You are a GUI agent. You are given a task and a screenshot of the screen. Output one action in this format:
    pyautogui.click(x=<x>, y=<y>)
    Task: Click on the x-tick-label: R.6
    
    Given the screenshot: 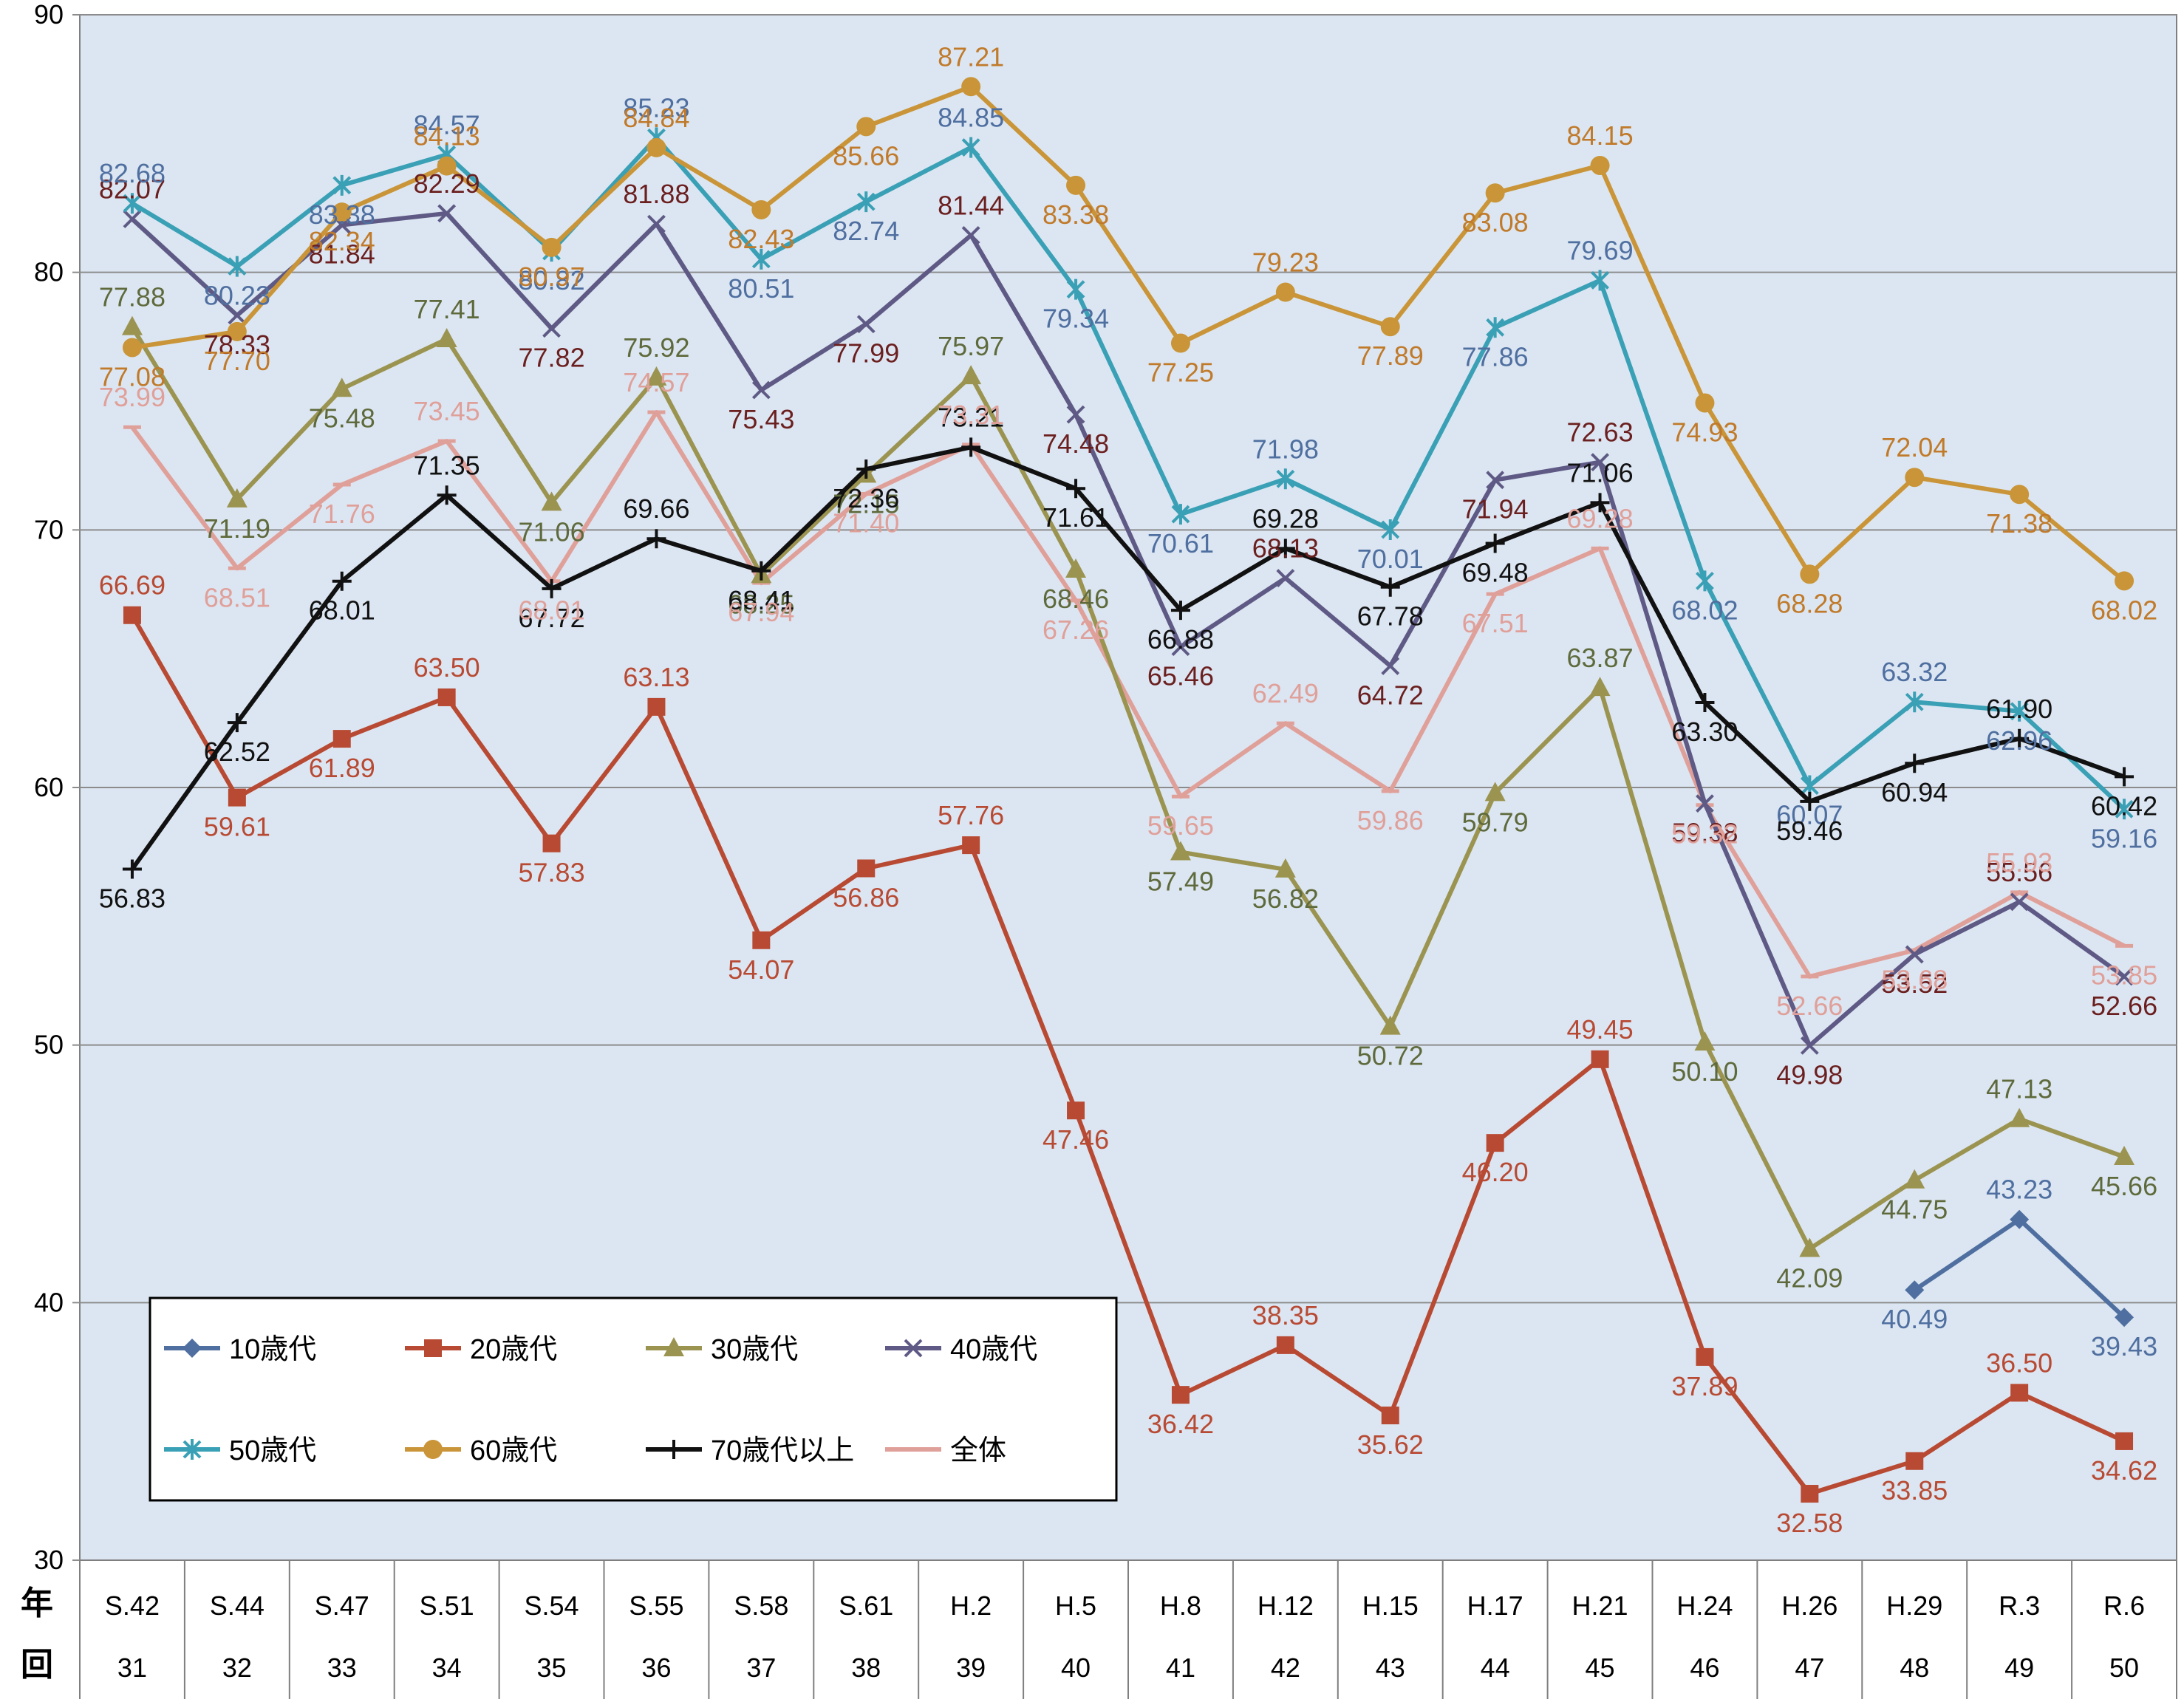 What is the action you would take?
    pyautogui.click(x=2124, y=1605)
    